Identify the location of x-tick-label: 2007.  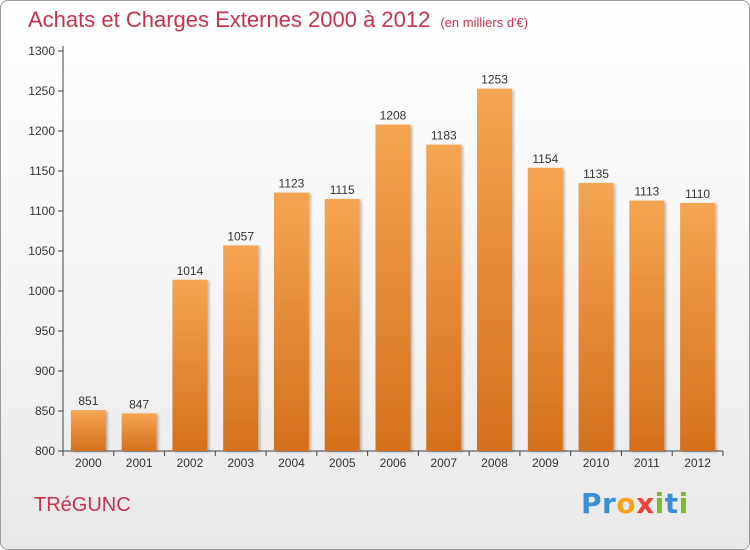
(443, 463).